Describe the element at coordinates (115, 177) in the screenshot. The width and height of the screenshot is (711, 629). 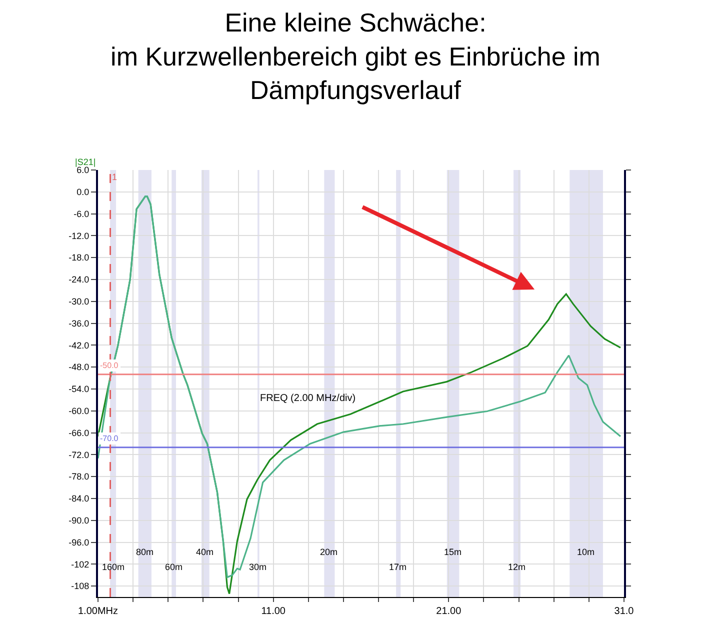
I see `annotation: 1` at that location.